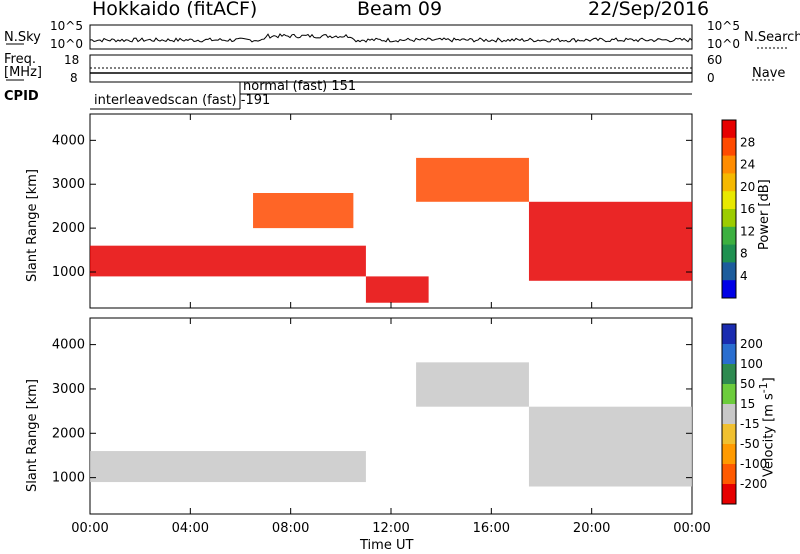  I want to click on velocity-colorbar-tick-label: 100, so click(751, 364).